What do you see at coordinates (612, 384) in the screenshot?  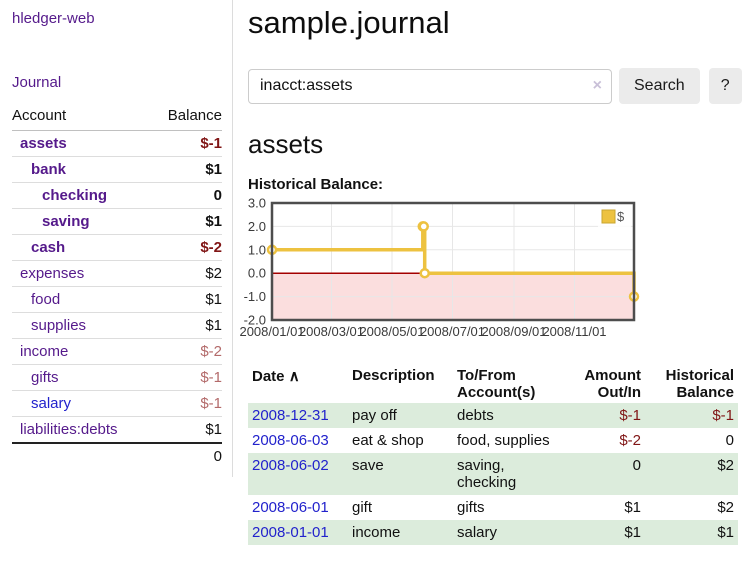 I see `transactions-header-amount: Amount Out/In` at bounding box center [612, 384].